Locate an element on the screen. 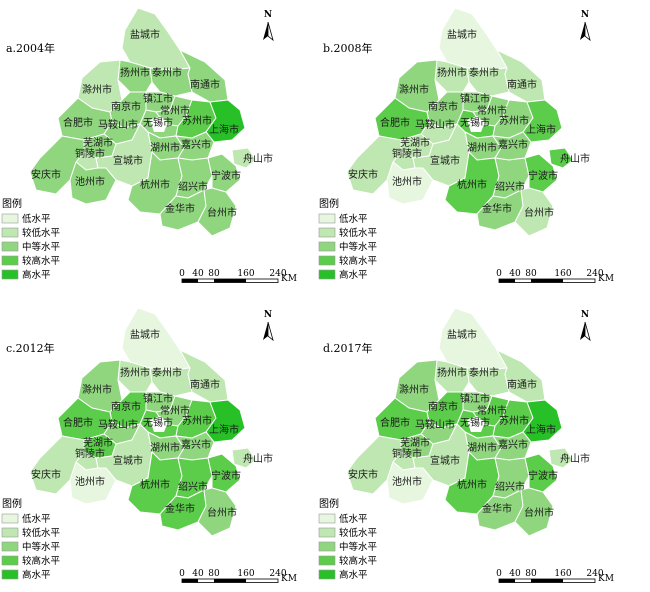 This screenshot has height=592, width=650. lake-shape is located at coordinates (476, 124).